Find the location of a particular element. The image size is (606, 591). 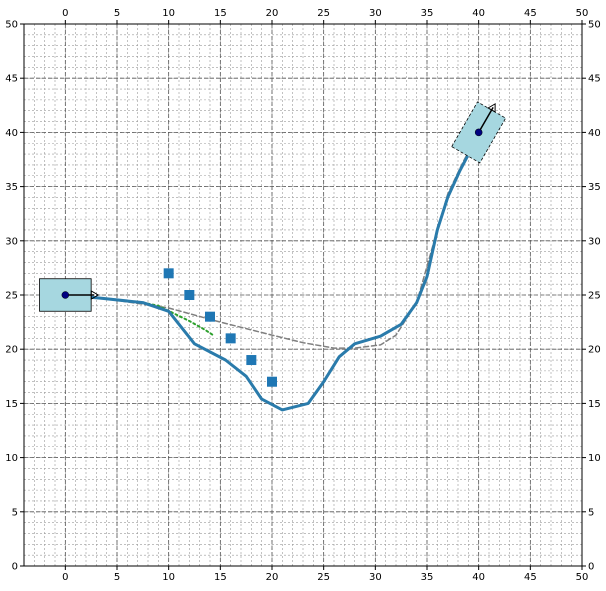

x-tick-label-bottom: 50 is located at coordinates (582, 577).